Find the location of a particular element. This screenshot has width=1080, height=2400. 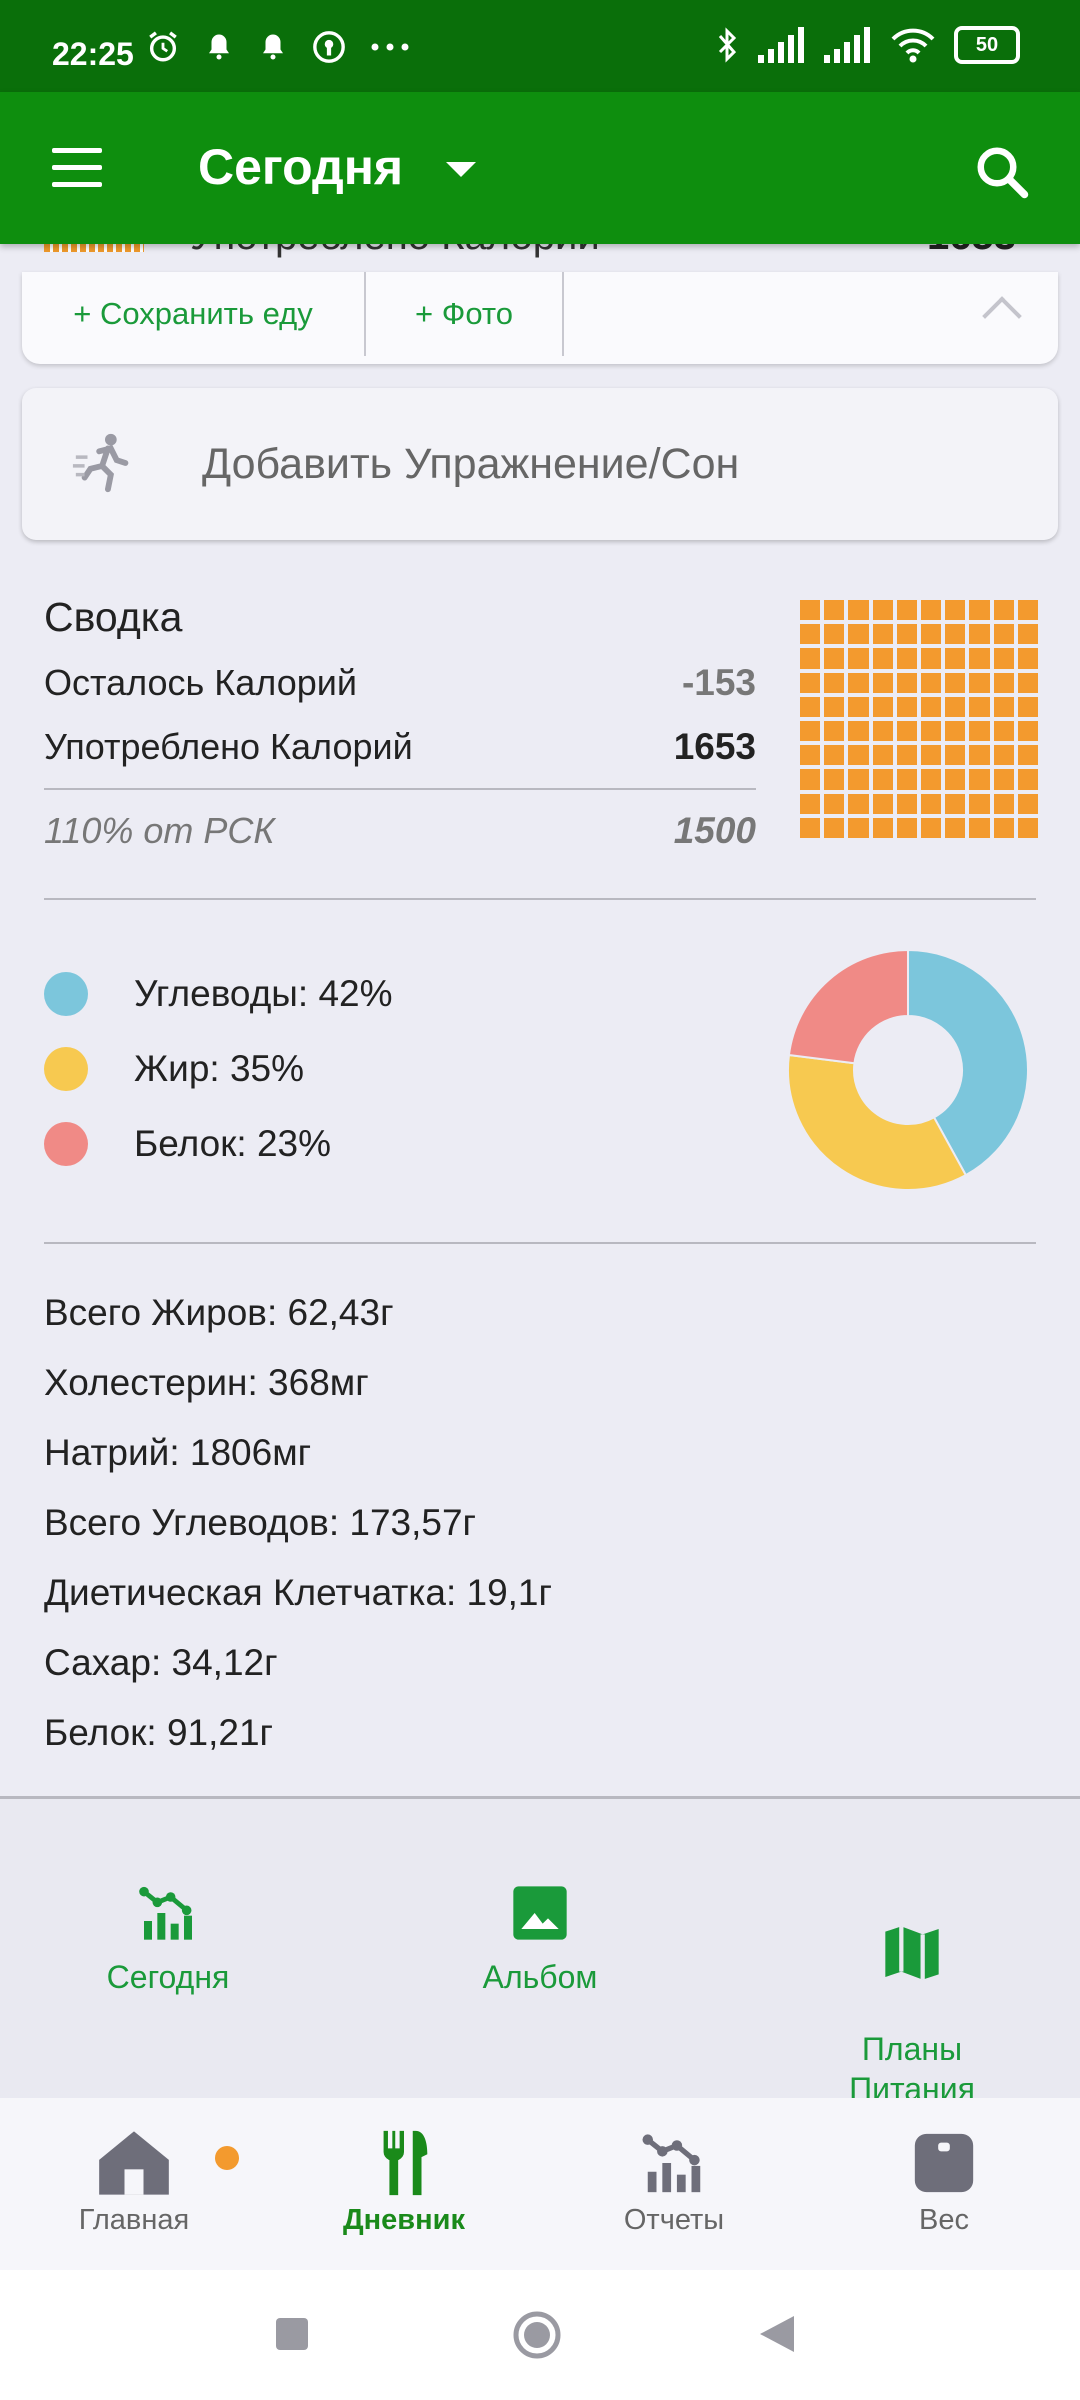

map-icon is located at coordinates (912, 1953).